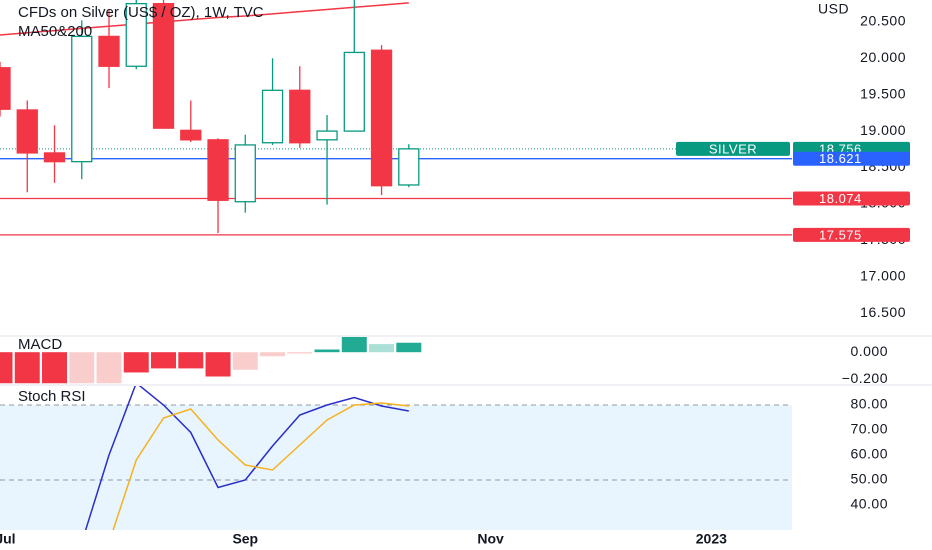 This screenshot has width=932, height=550. Describe the element at coordinates (883, 93) in the screenshot. I see `y-tick-label: 19.500` at that location.